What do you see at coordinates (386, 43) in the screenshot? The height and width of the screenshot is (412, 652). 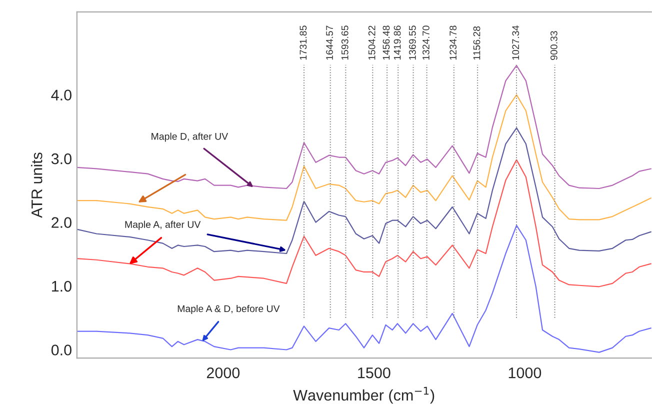 I see `ref-line-label: 1456.48` at bounding box center [386, 43].